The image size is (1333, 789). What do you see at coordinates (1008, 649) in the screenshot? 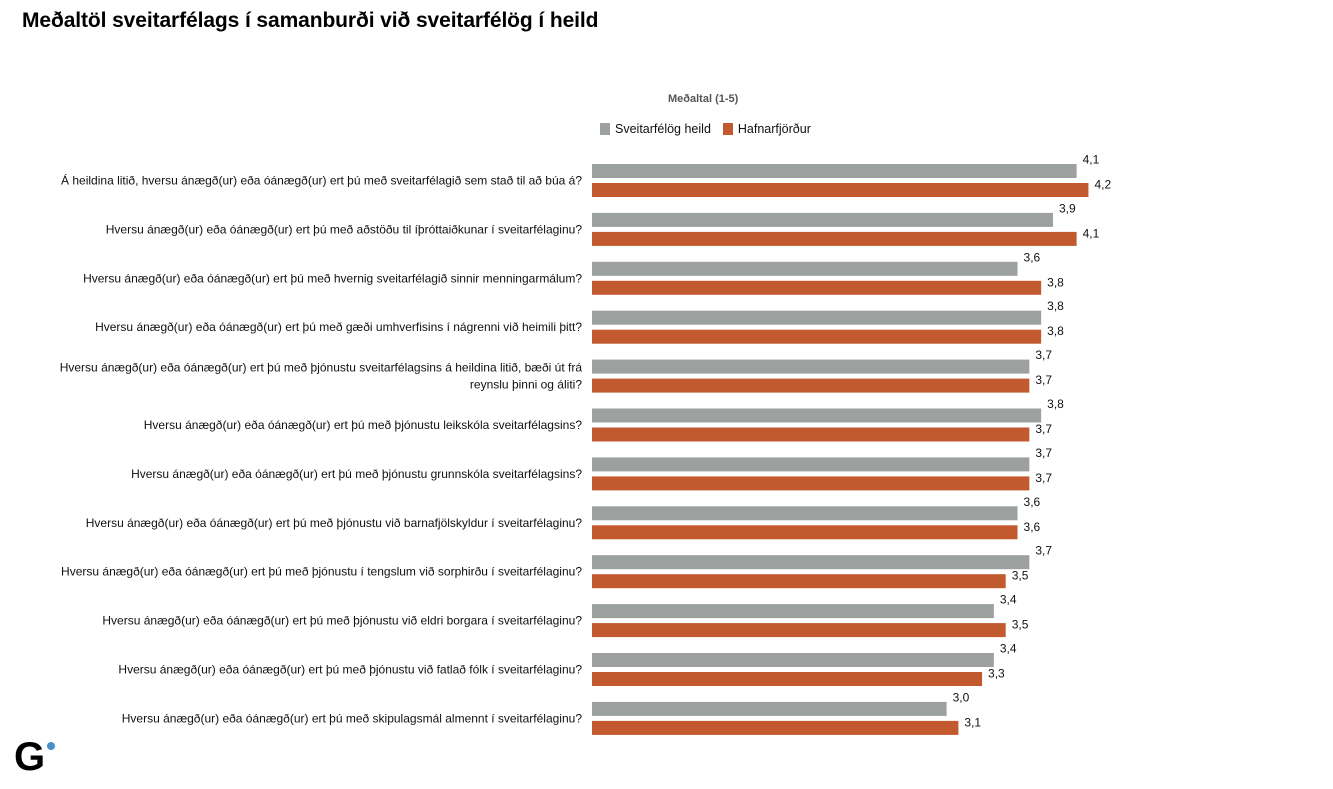
I see `value-label-1-11: 3,4` at bounding box center [1008, 649].